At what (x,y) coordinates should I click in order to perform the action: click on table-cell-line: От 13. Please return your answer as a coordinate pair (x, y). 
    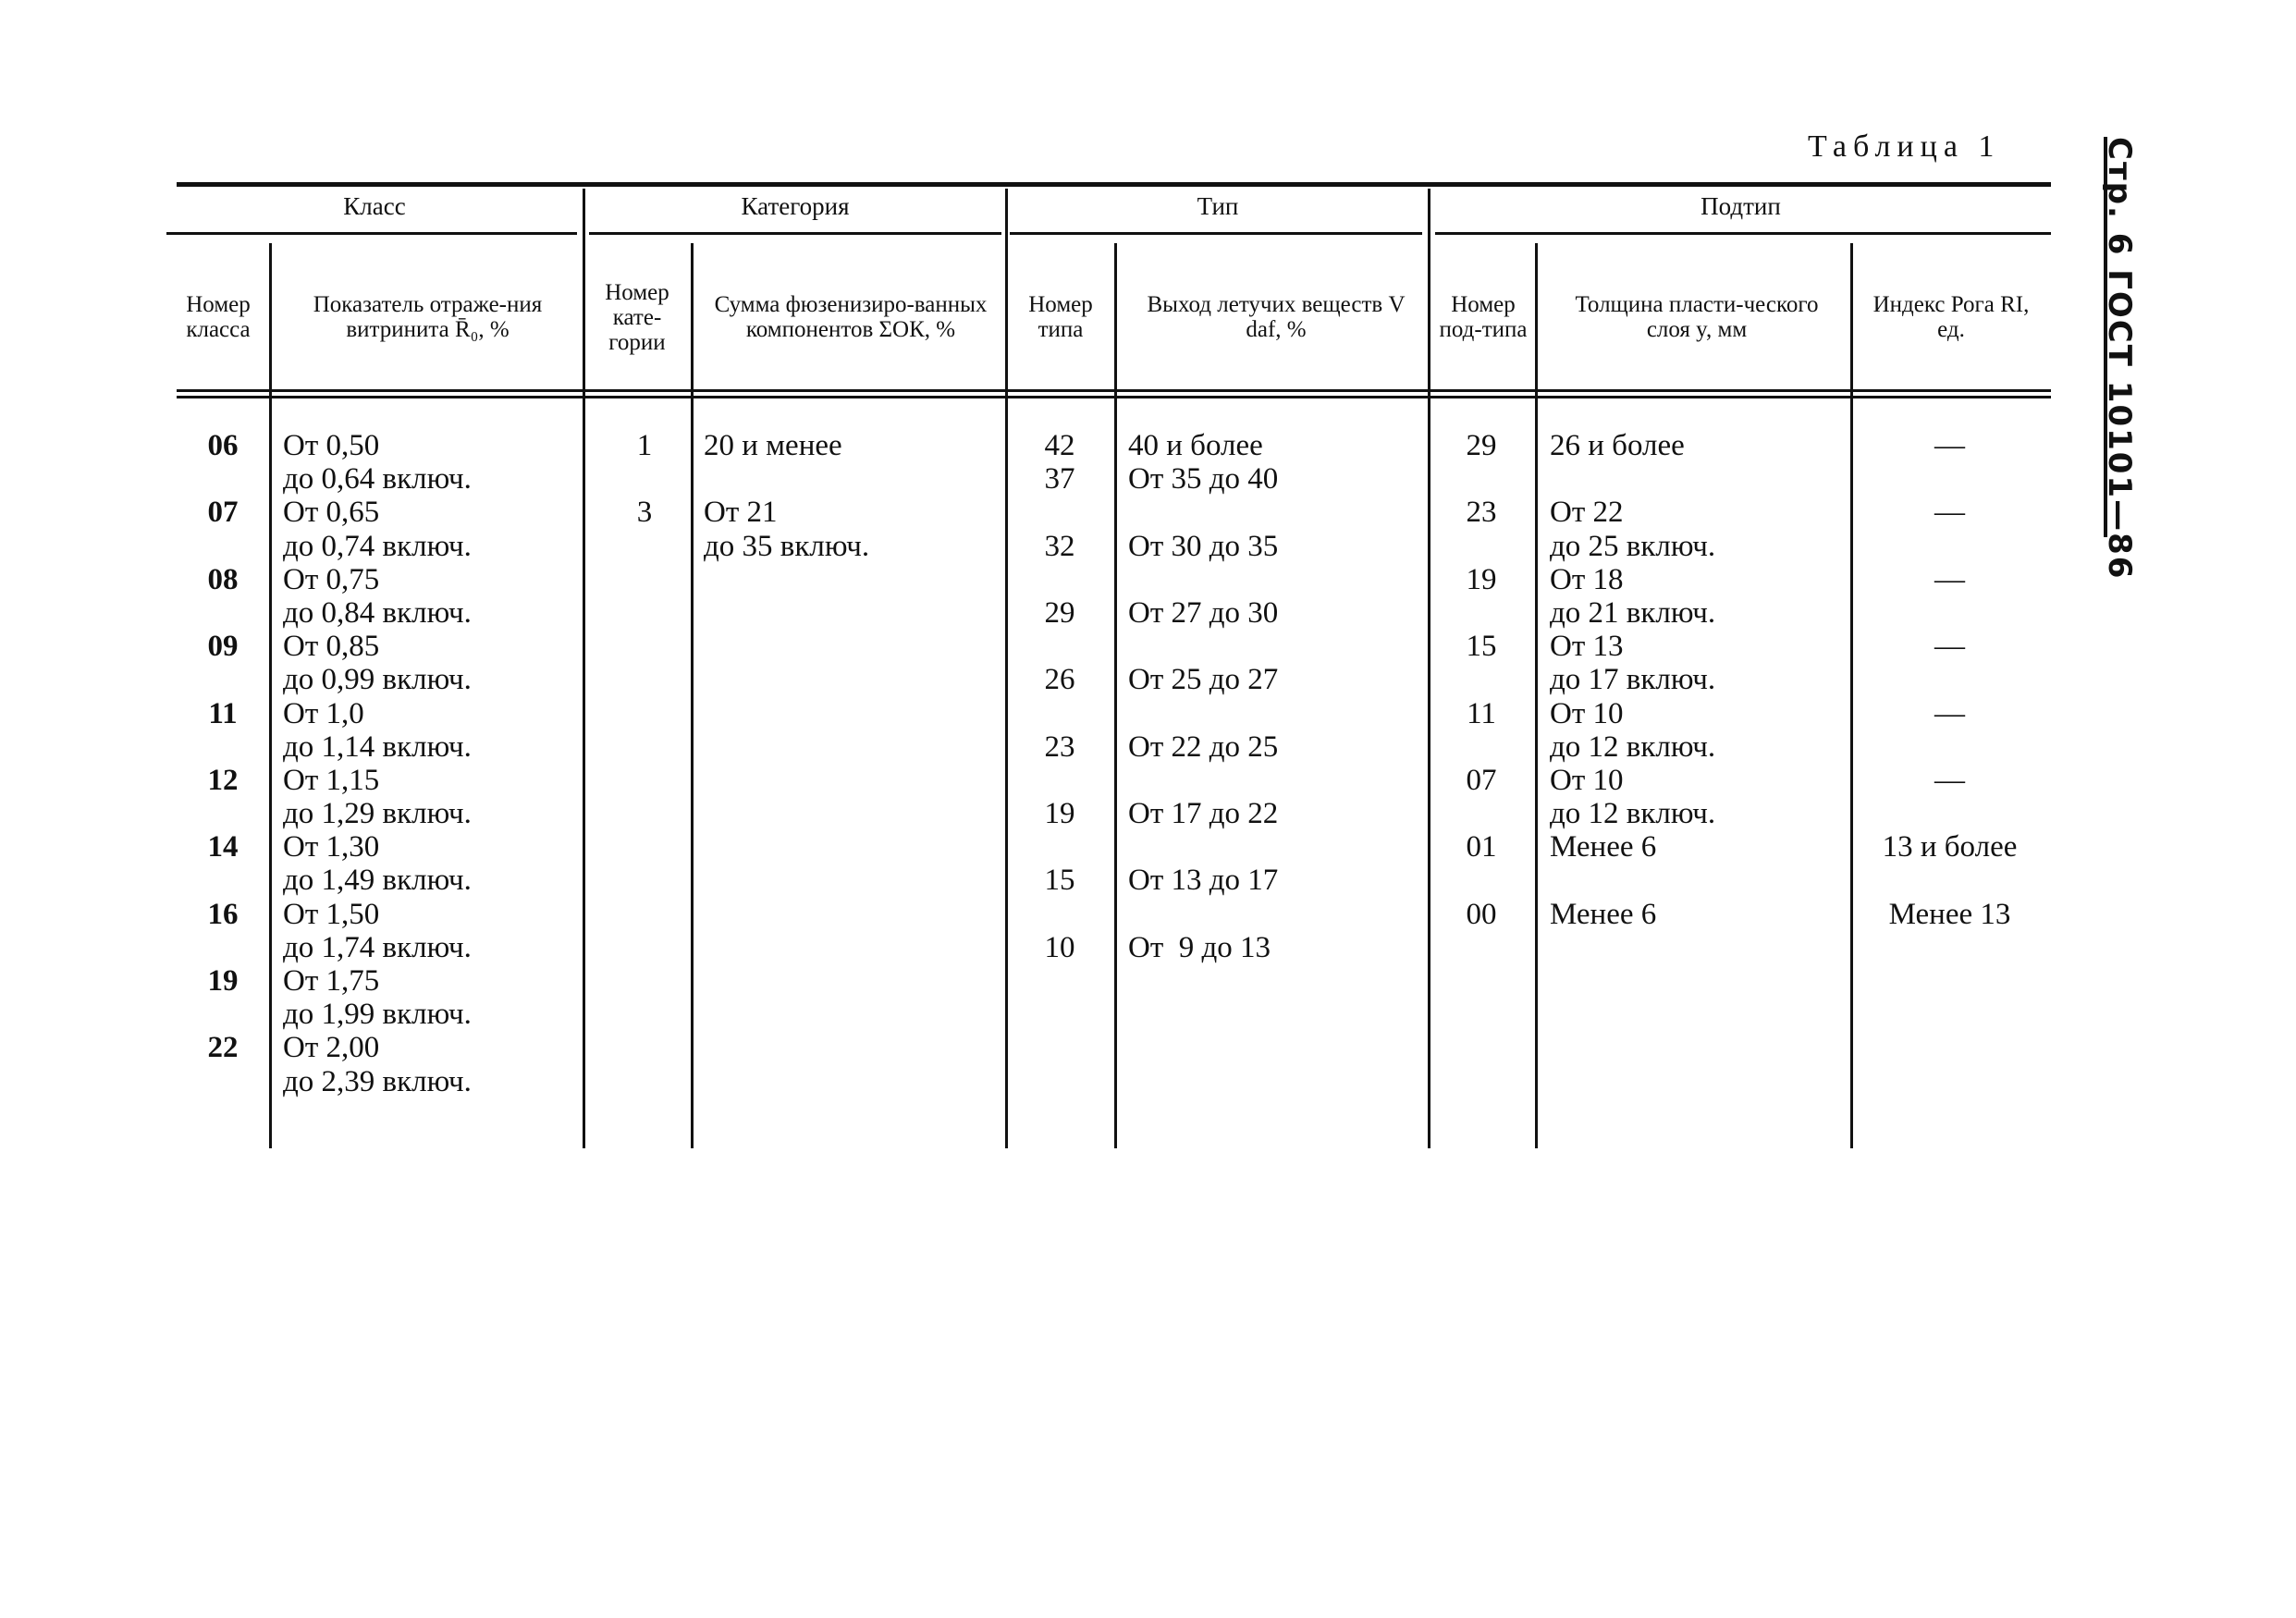
    Looking at the image, I should click on (1587, 647).